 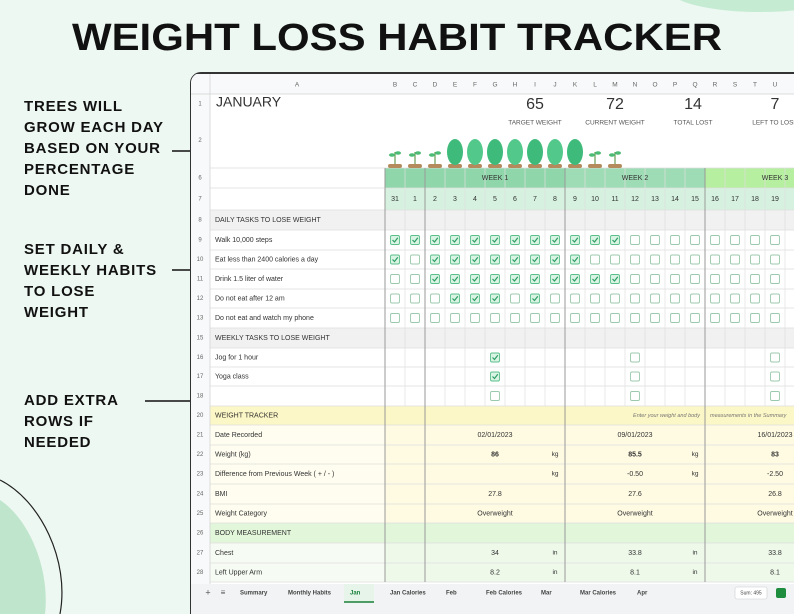 What do you see at coordinates (515, 199) in the screenshot?
I see `day-number: 6` at bounding box center [515, 199].